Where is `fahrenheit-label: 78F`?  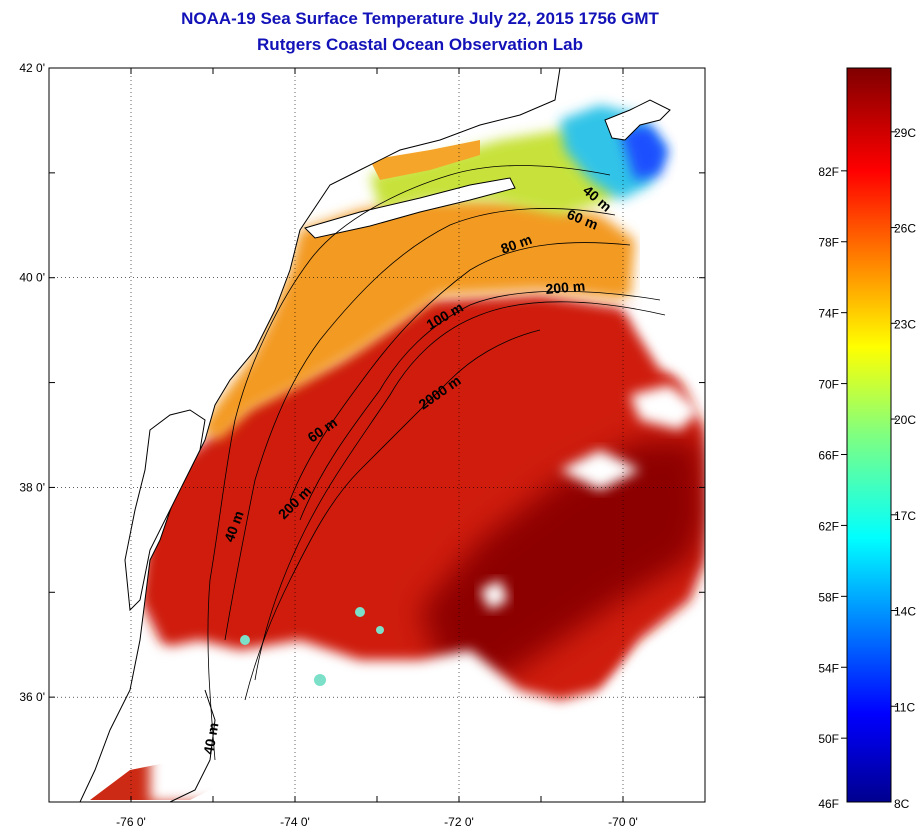 fahrenheit-label: 78F is located at coordinates (828, 243).